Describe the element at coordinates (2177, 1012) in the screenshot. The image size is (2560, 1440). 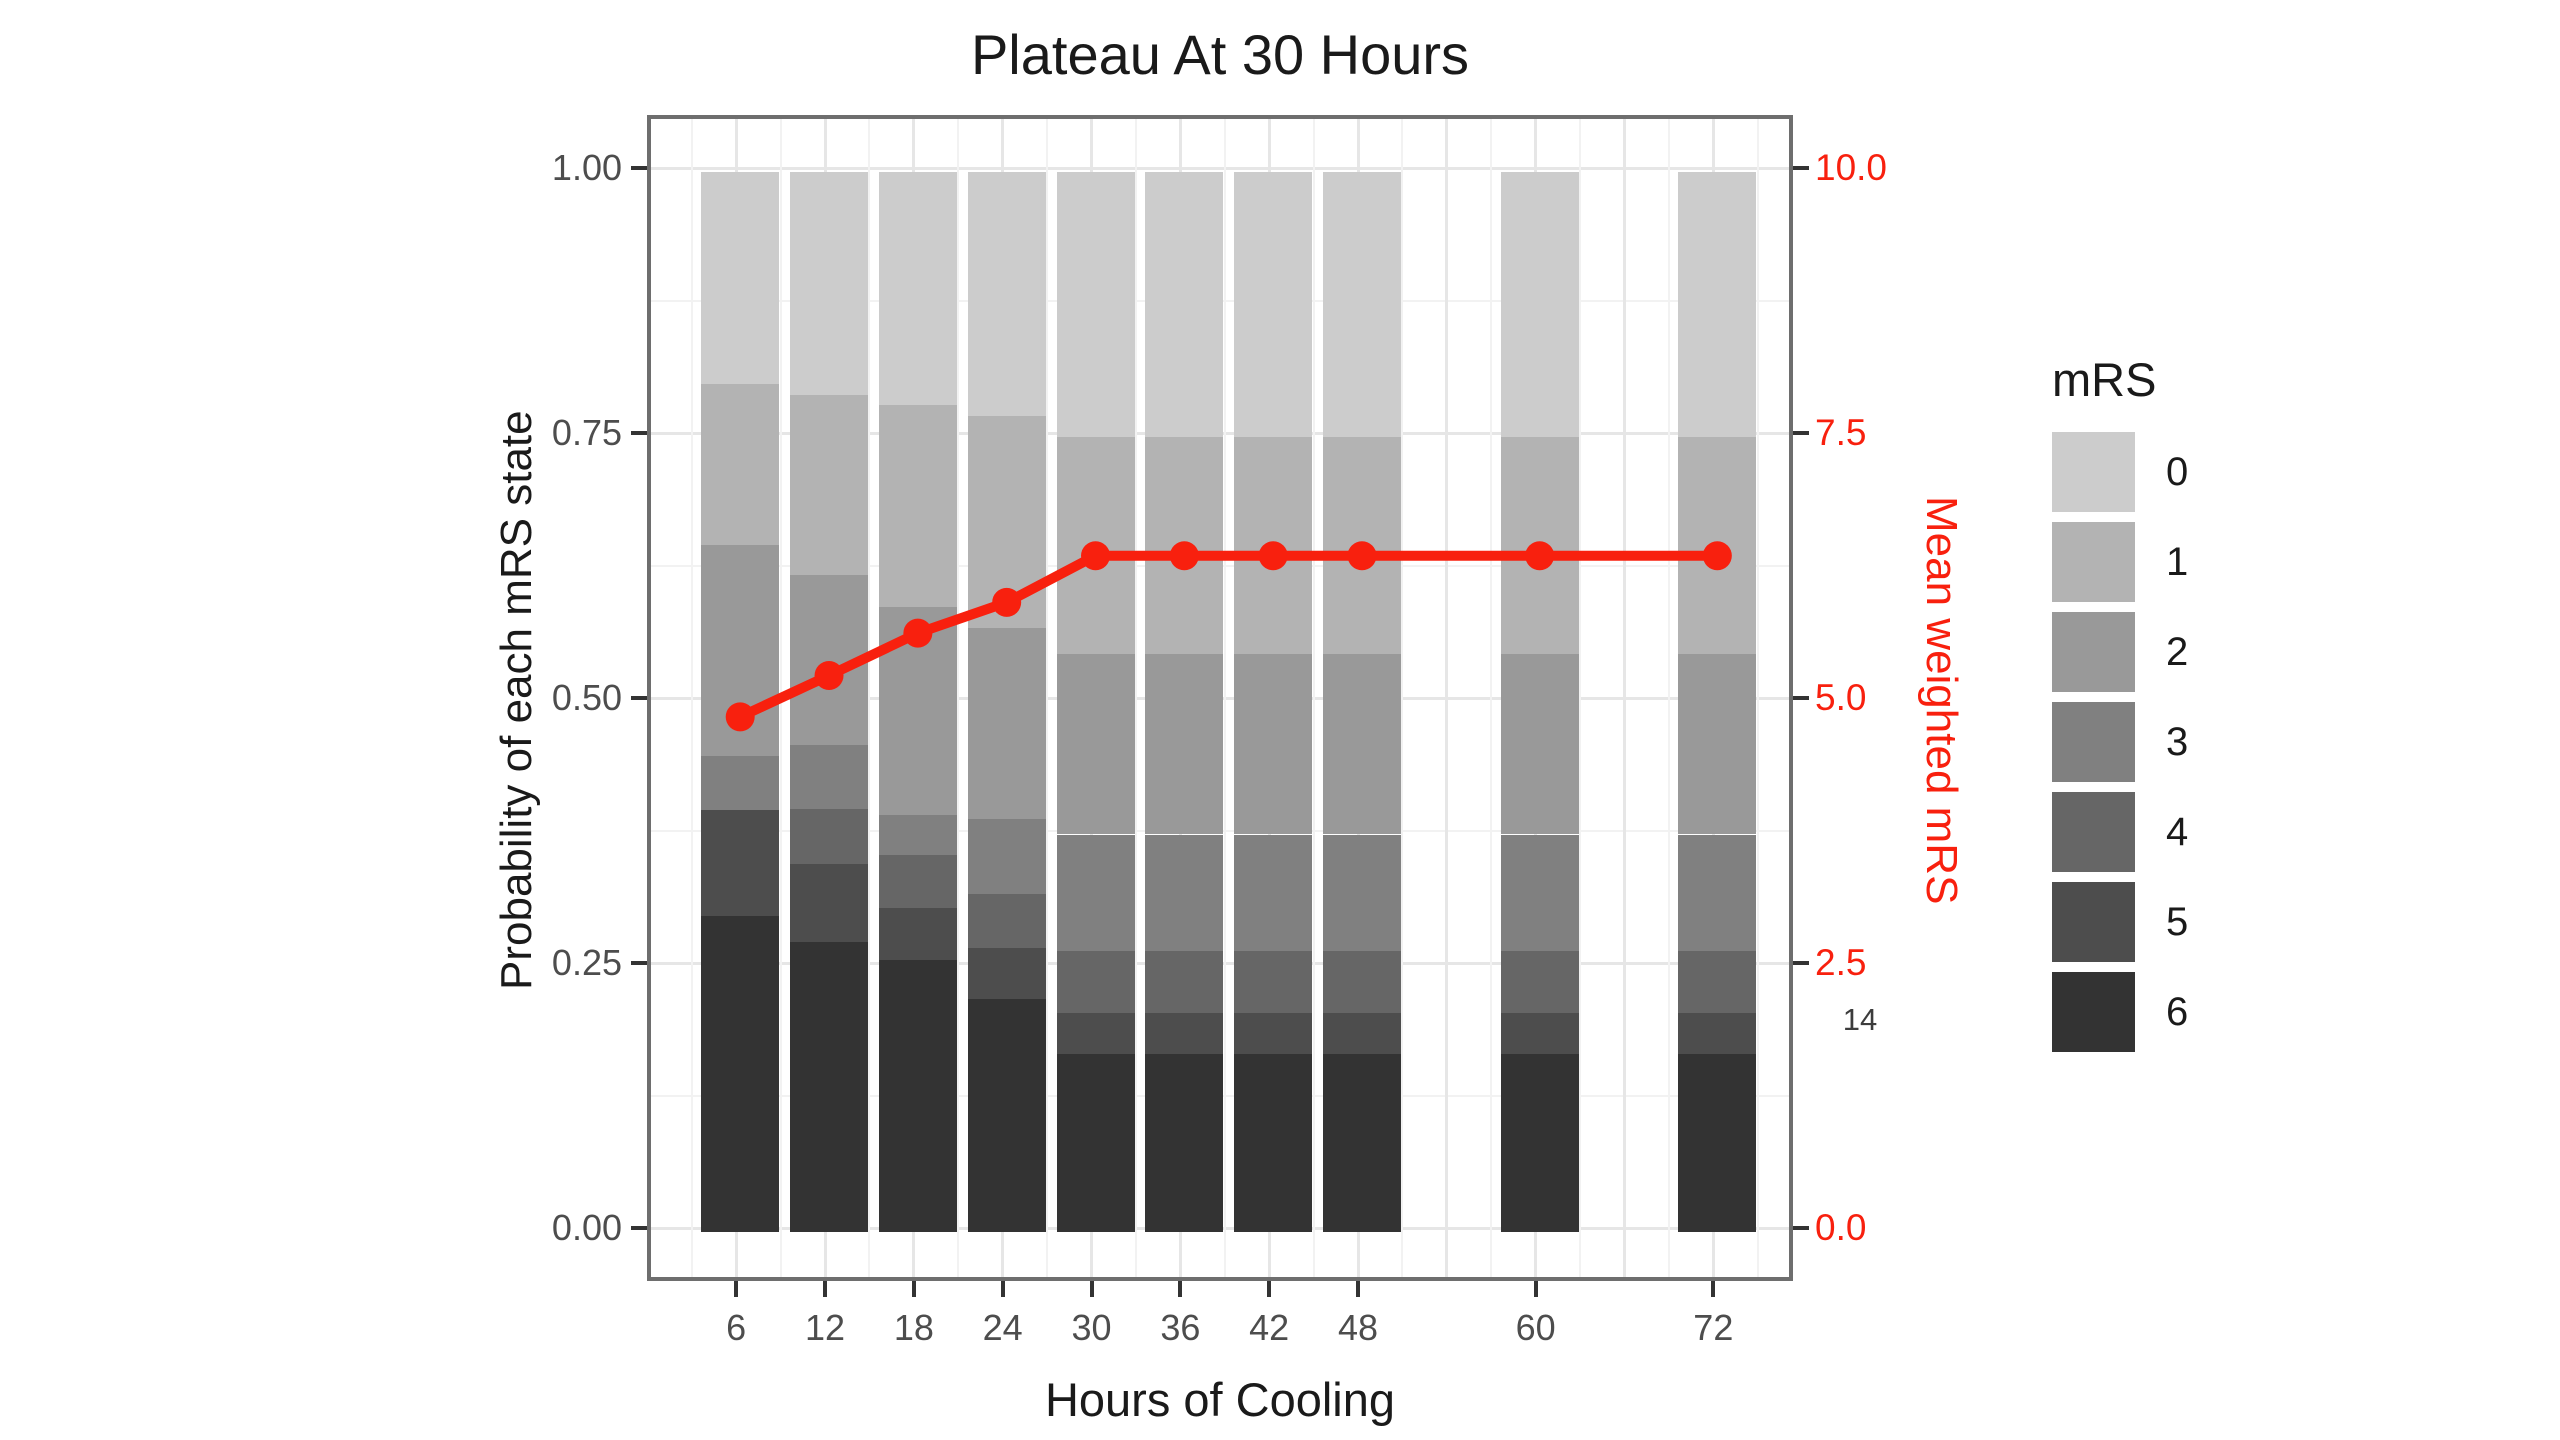
I see `legend-item-label: 6` at that location.